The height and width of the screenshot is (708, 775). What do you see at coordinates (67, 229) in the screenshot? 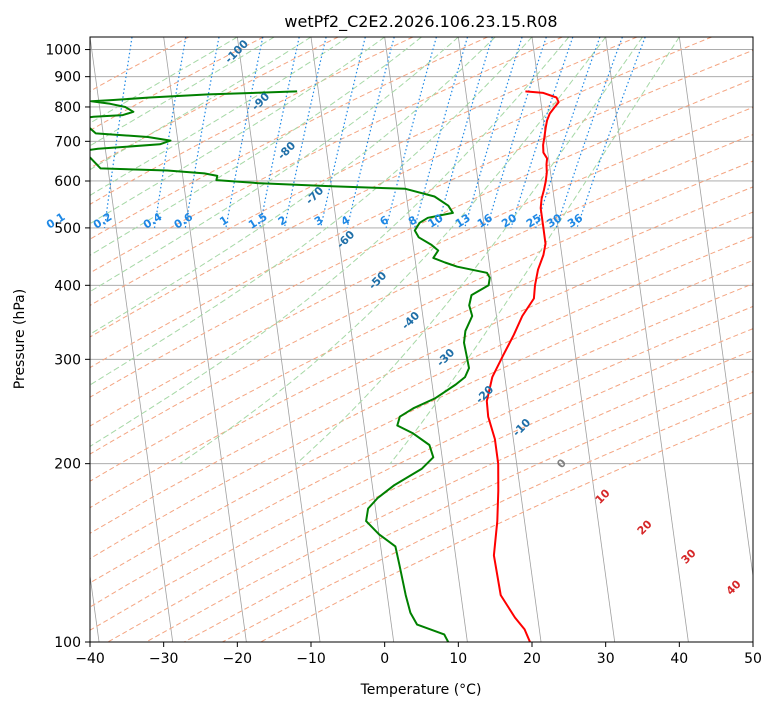
I see `y-tick-label: 500` at bounding box center [67, 229].